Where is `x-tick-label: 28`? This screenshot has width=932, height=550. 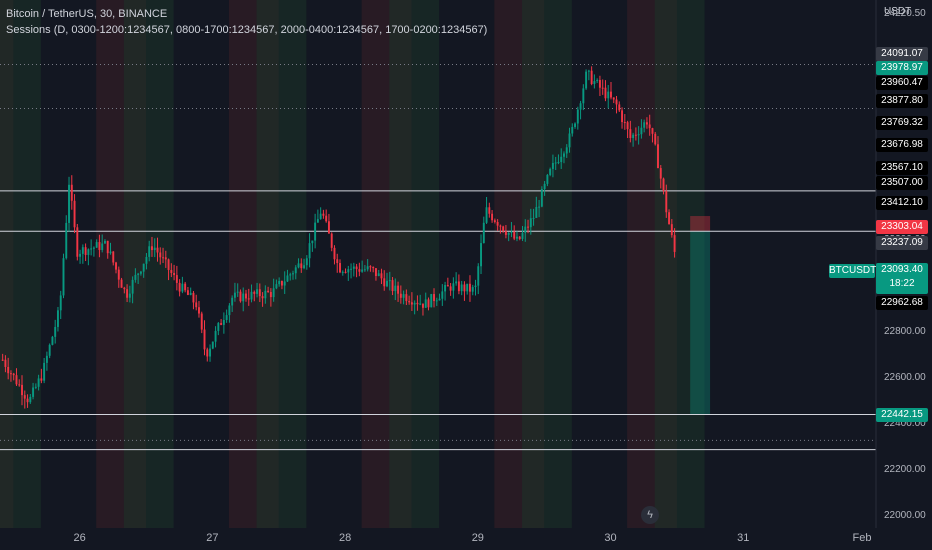 x-tick-label: 28 is located at coordinates (345, 538).